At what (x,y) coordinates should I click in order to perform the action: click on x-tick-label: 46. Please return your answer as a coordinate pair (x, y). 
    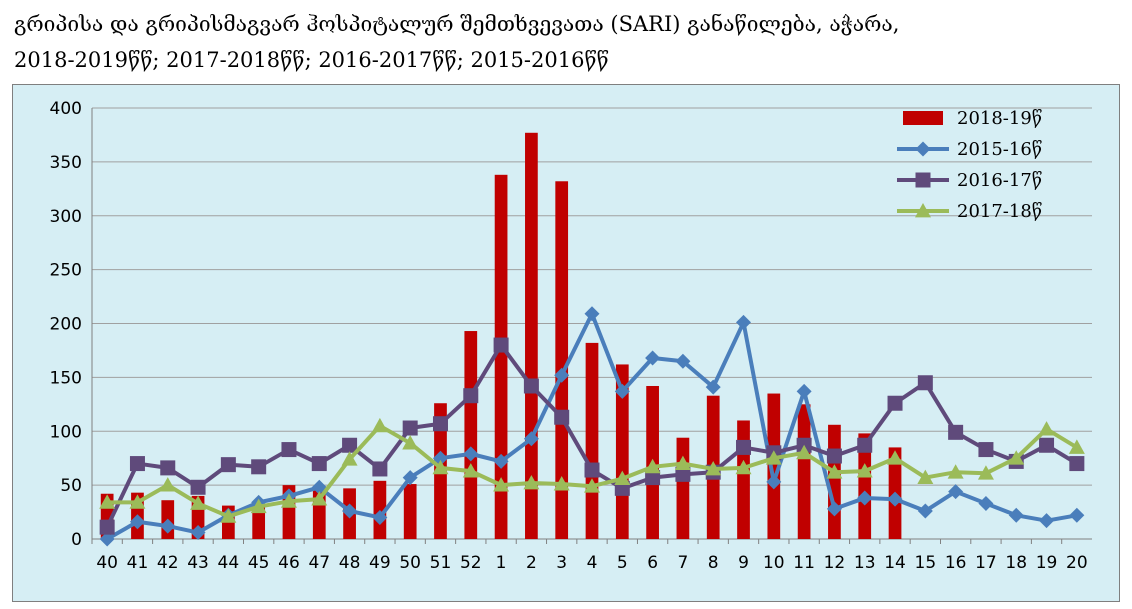
    Looking at the image, I should click on (289, 563).